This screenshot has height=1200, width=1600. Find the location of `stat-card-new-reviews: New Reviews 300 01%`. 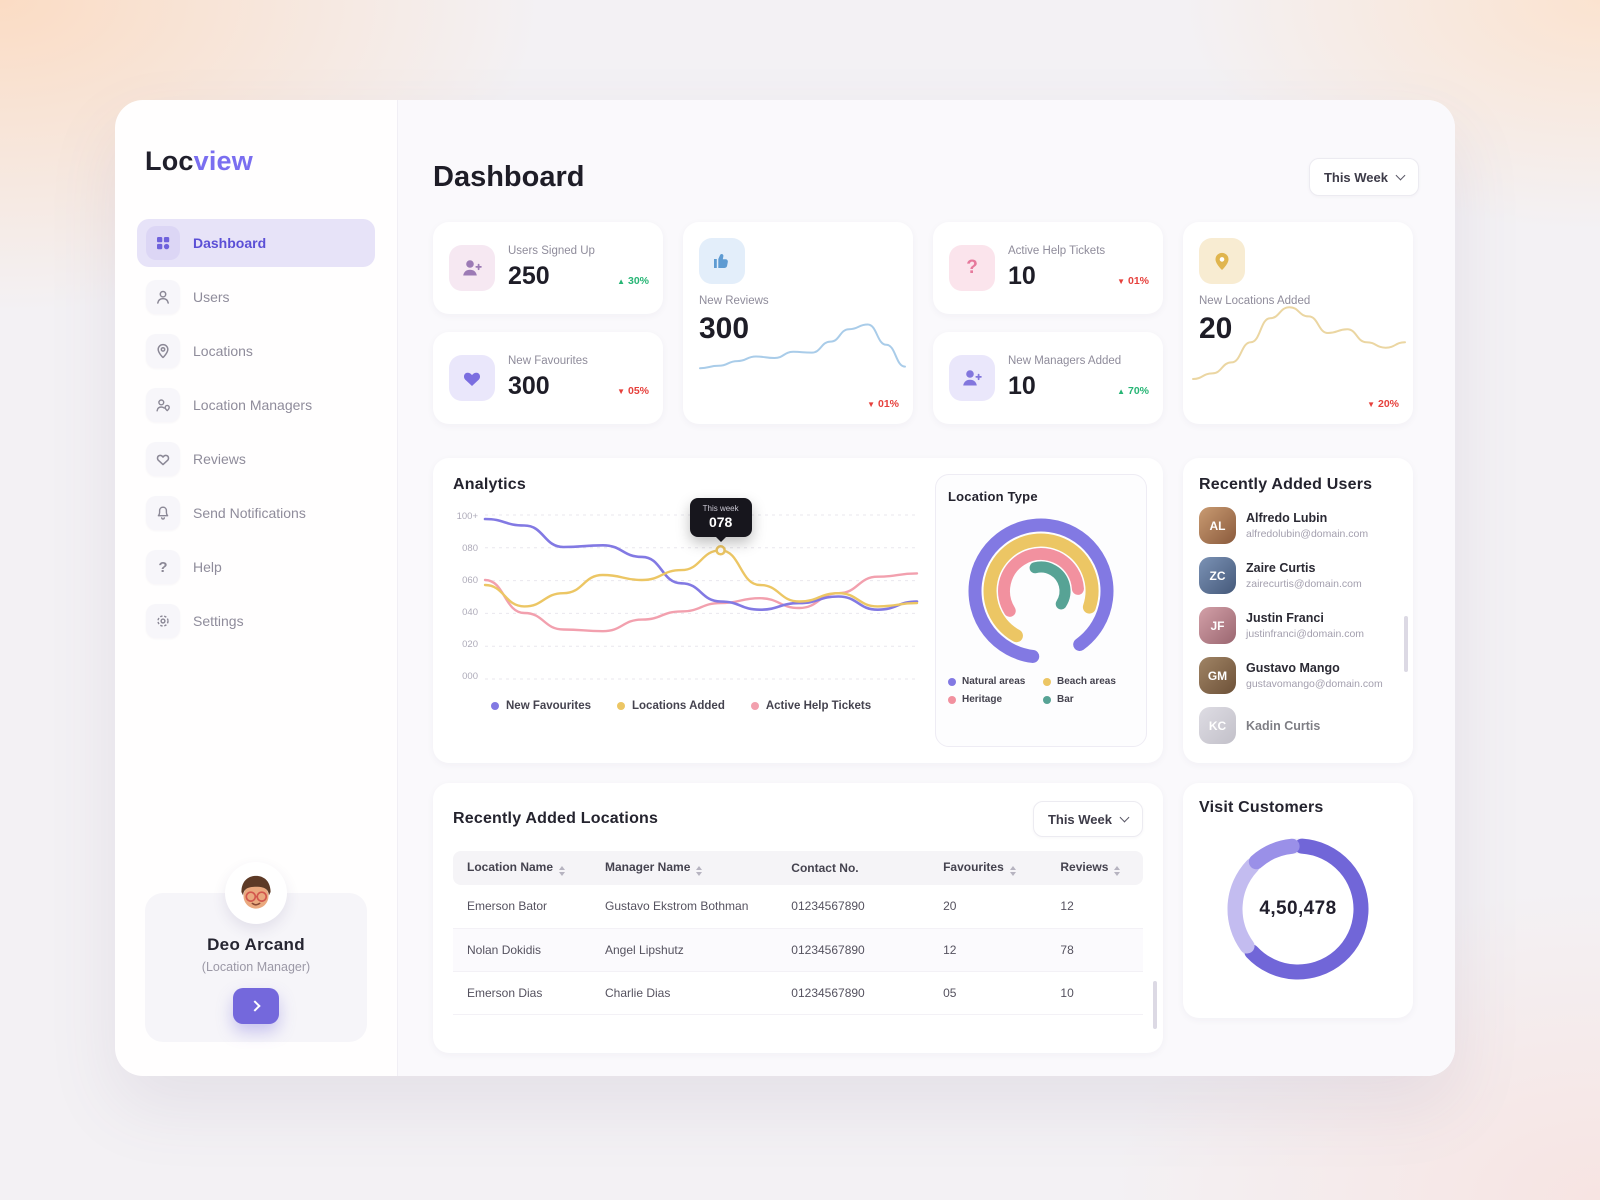

stat-card-new-reviews: New Reviews 300 01% is located at coordinates (798, 323).